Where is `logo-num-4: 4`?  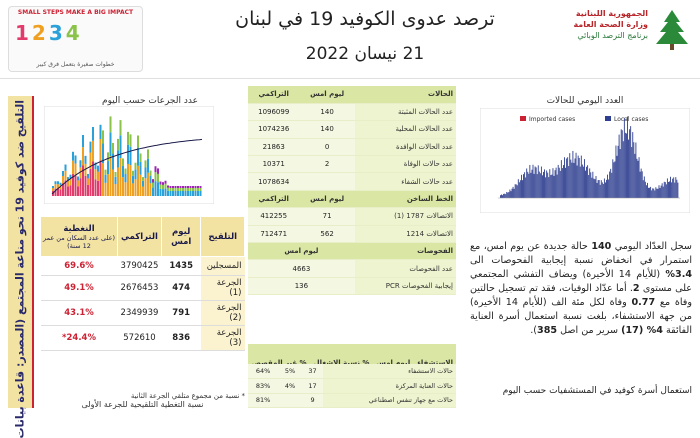 logo-num-4: 4 is located at coordinates (72, 33).